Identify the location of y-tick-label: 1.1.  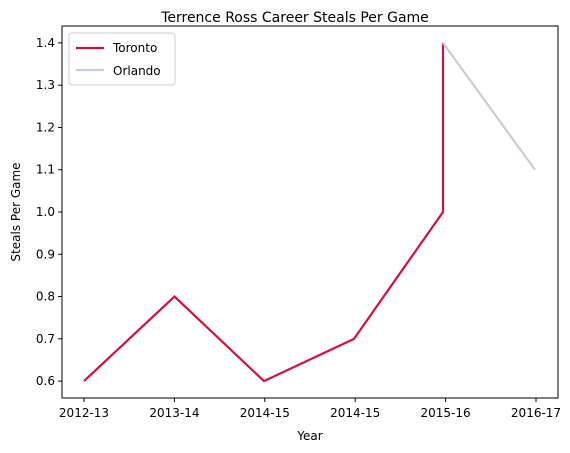
(45, 170).